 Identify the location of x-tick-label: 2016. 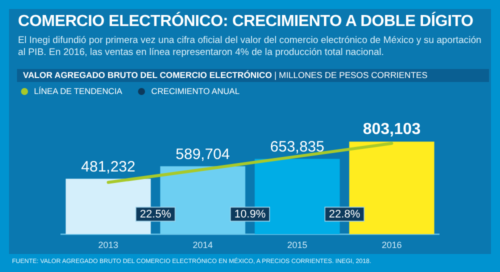
(392, 245).